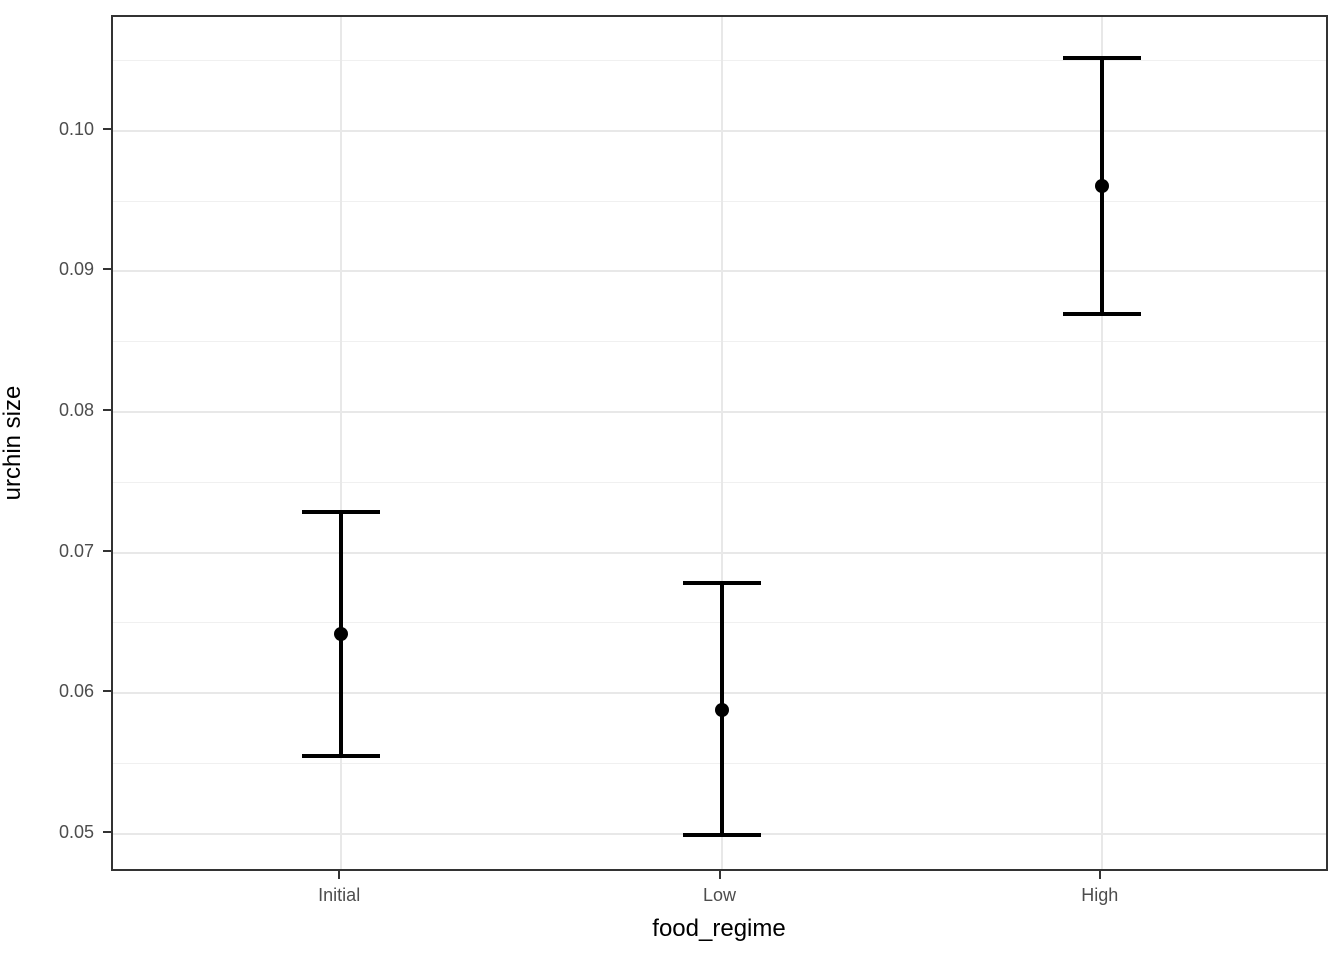 Image resolution: width=1344 pixels, height=960 pixels. Describe the element at coordinates (76, 128) in the screenshot. I see `y-tick-label: 0.10` at that location.